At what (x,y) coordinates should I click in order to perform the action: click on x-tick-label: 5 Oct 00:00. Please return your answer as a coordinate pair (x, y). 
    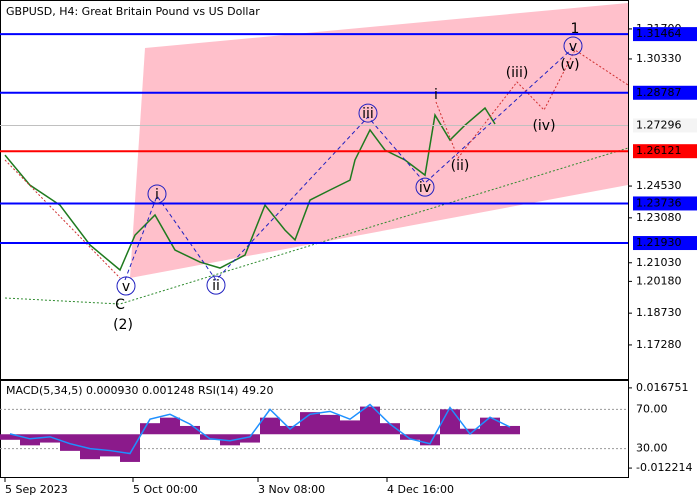
    Looking at the image, I should click on (165, 489).